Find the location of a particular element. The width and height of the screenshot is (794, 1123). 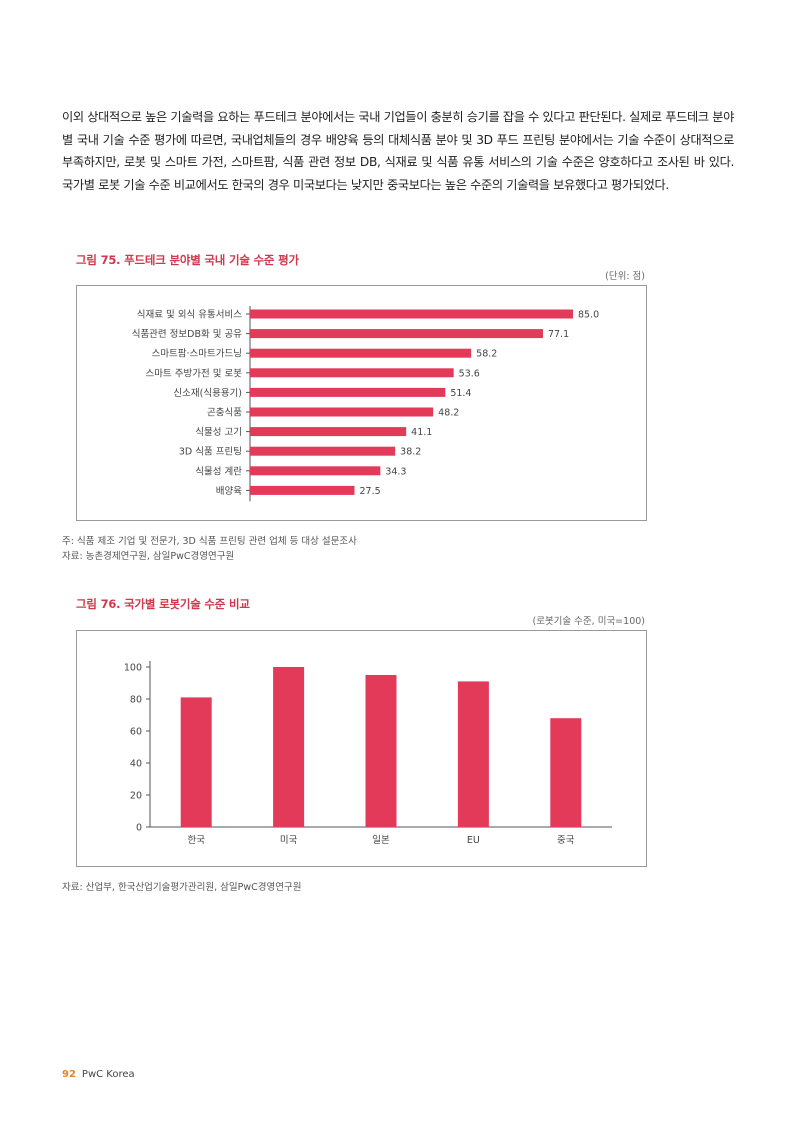

category-label: 식물성 계란 is located at coordinates (218, 471).